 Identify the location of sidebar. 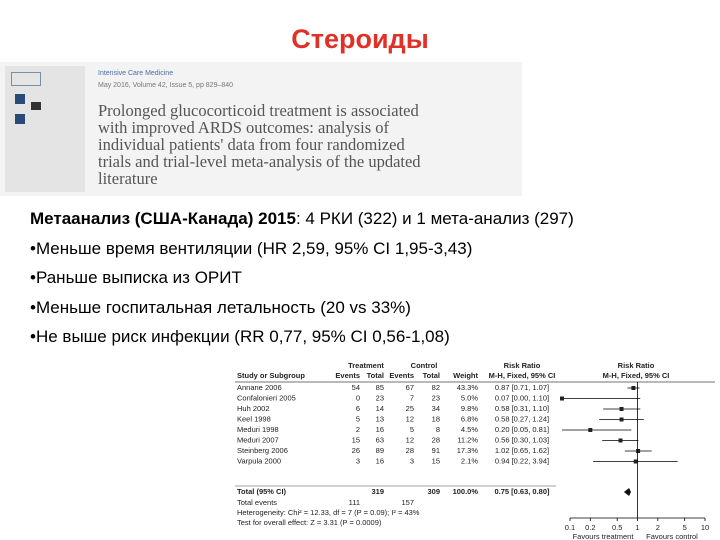
(45, 129).